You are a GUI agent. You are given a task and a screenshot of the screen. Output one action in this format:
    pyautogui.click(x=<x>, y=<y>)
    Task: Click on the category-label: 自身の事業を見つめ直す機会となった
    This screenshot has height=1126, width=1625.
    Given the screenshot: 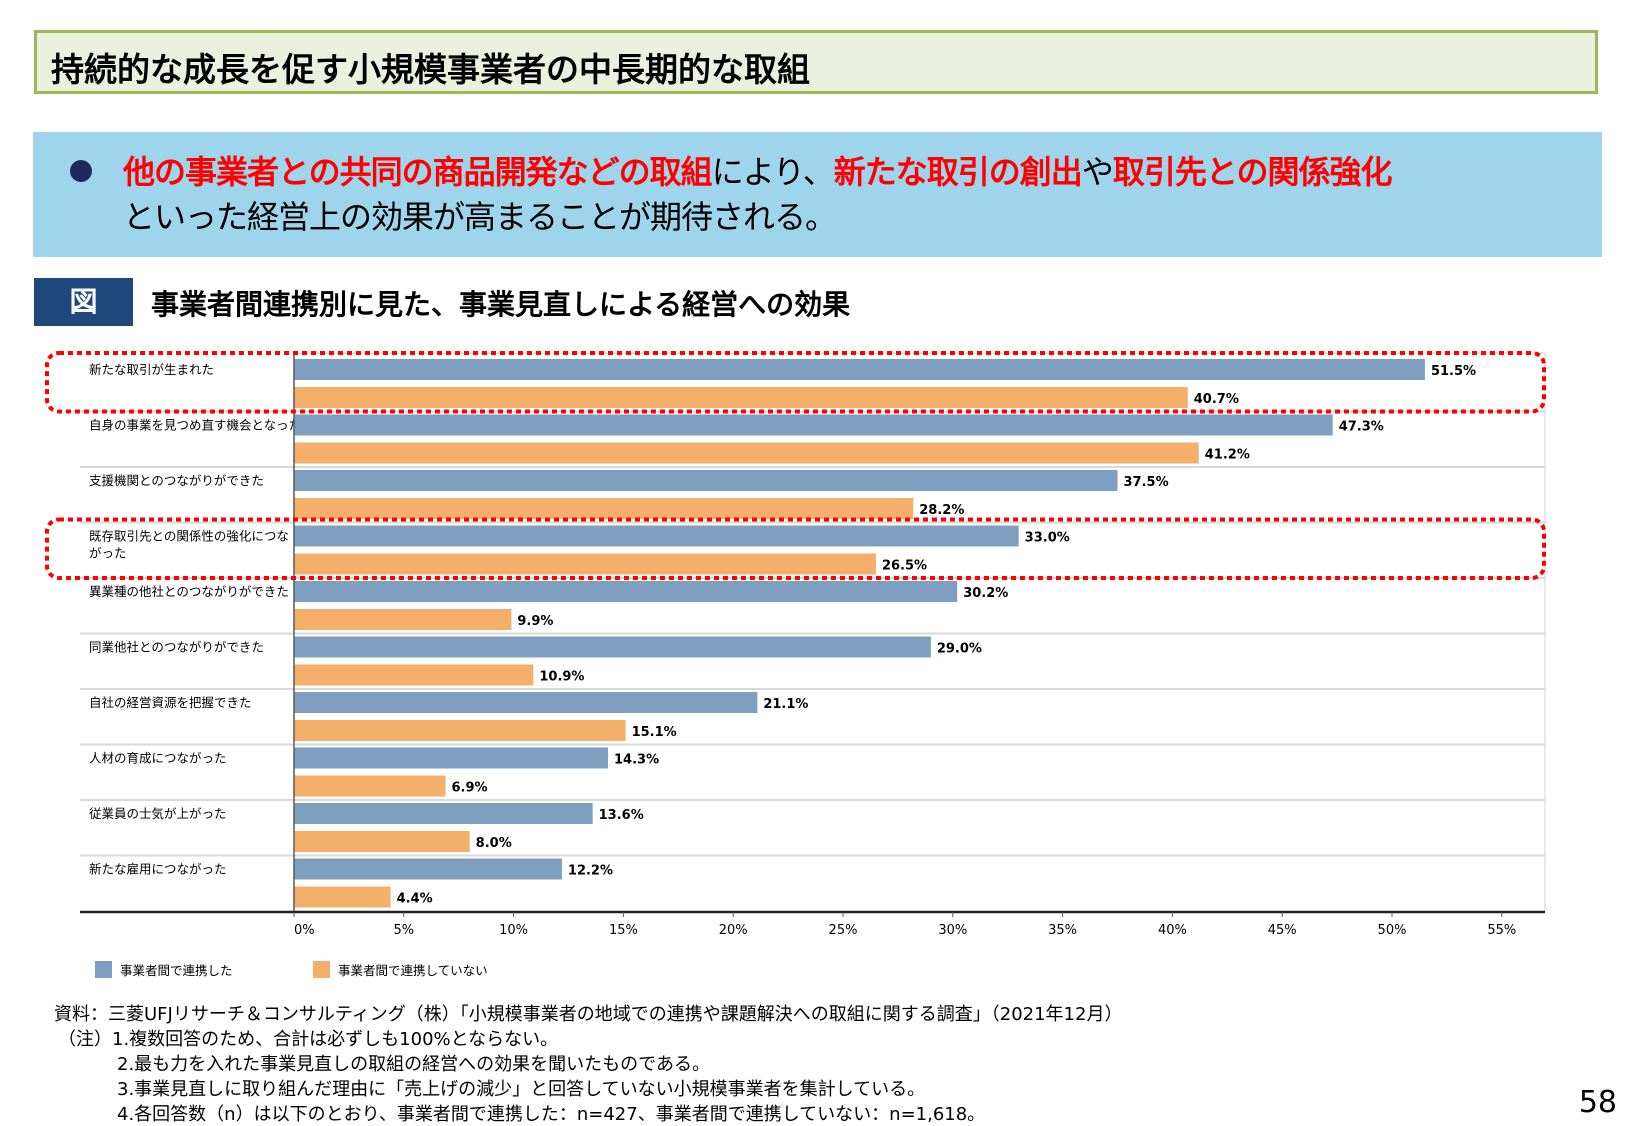 What is the action you would take?
    pyautogui.click(x=195, y=425)
    